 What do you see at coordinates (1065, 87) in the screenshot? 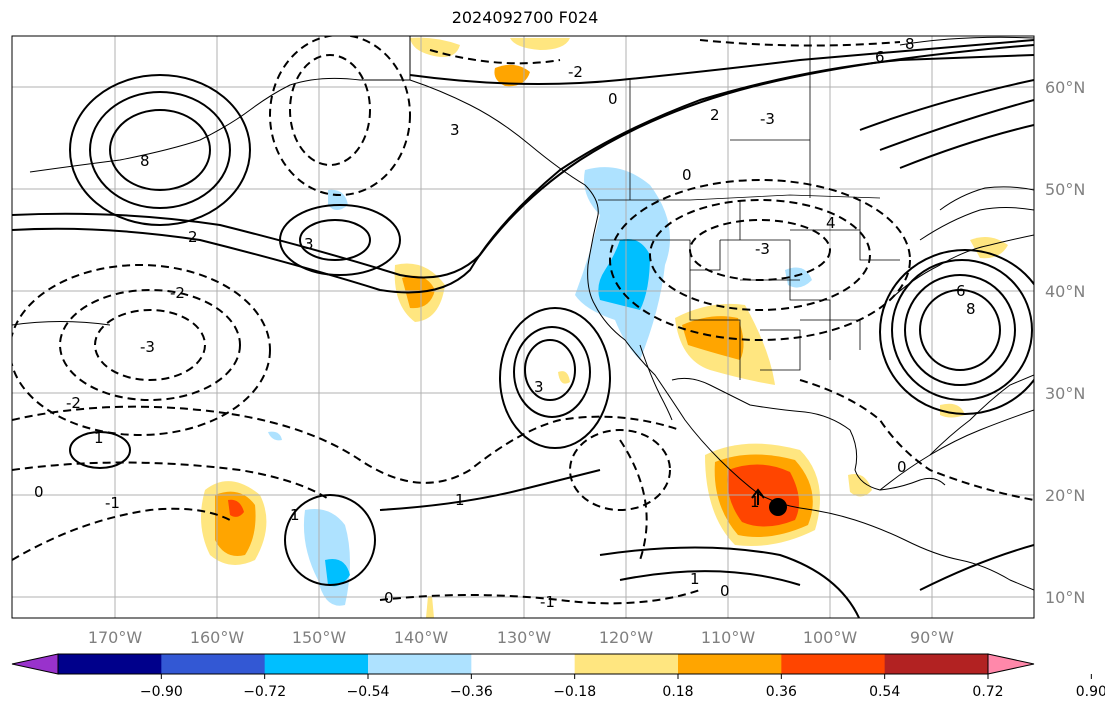
I see `lat-label: 60°N` at bounding box center [1065, 87].